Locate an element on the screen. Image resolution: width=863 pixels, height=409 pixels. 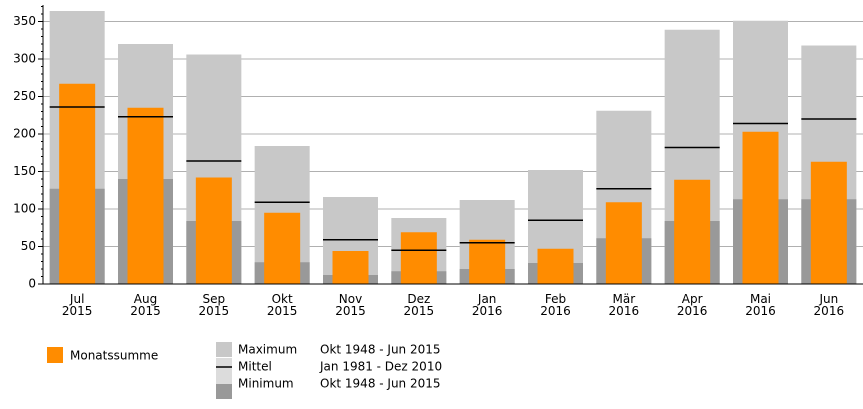
x-tick-label: Jul 2015 is located at coordinates (77, 305).